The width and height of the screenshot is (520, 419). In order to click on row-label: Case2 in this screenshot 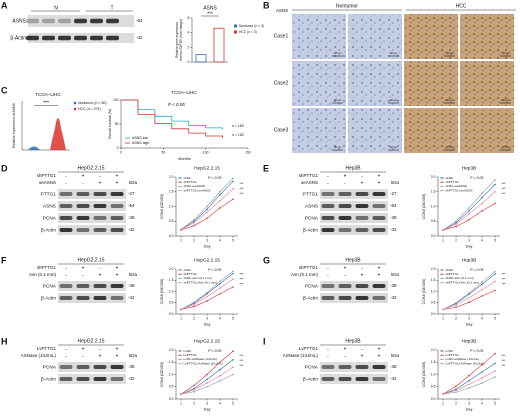, I will do `click(281, 83)`.